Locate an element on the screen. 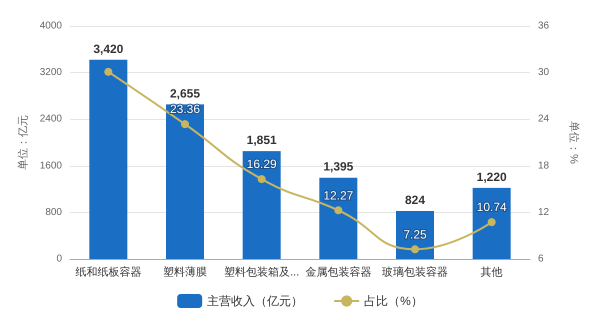 This screenshot has width=600, height=325. y-axis-title: 单位：亿元 is located at coordinates (23, 142).